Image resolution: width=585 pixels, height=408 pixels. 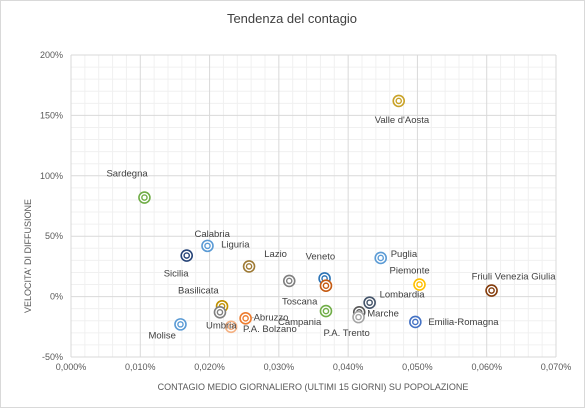 What do you see at coordinates (402, 120) in the screenshot?
I see `data-point-label: Valle d'Aosta` at bounding box center [402, 120].